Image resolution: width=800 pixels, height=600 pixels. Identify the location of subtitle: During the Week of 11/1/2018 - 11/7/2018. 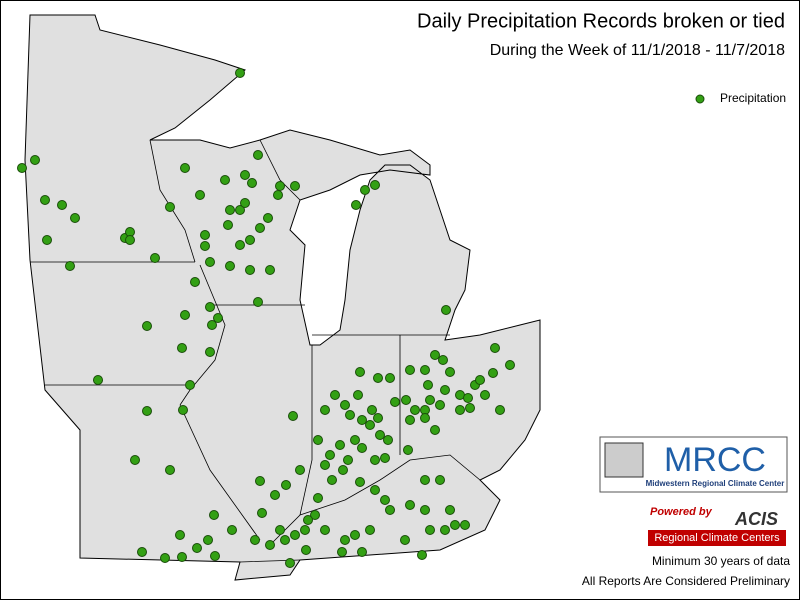
(637, 50).